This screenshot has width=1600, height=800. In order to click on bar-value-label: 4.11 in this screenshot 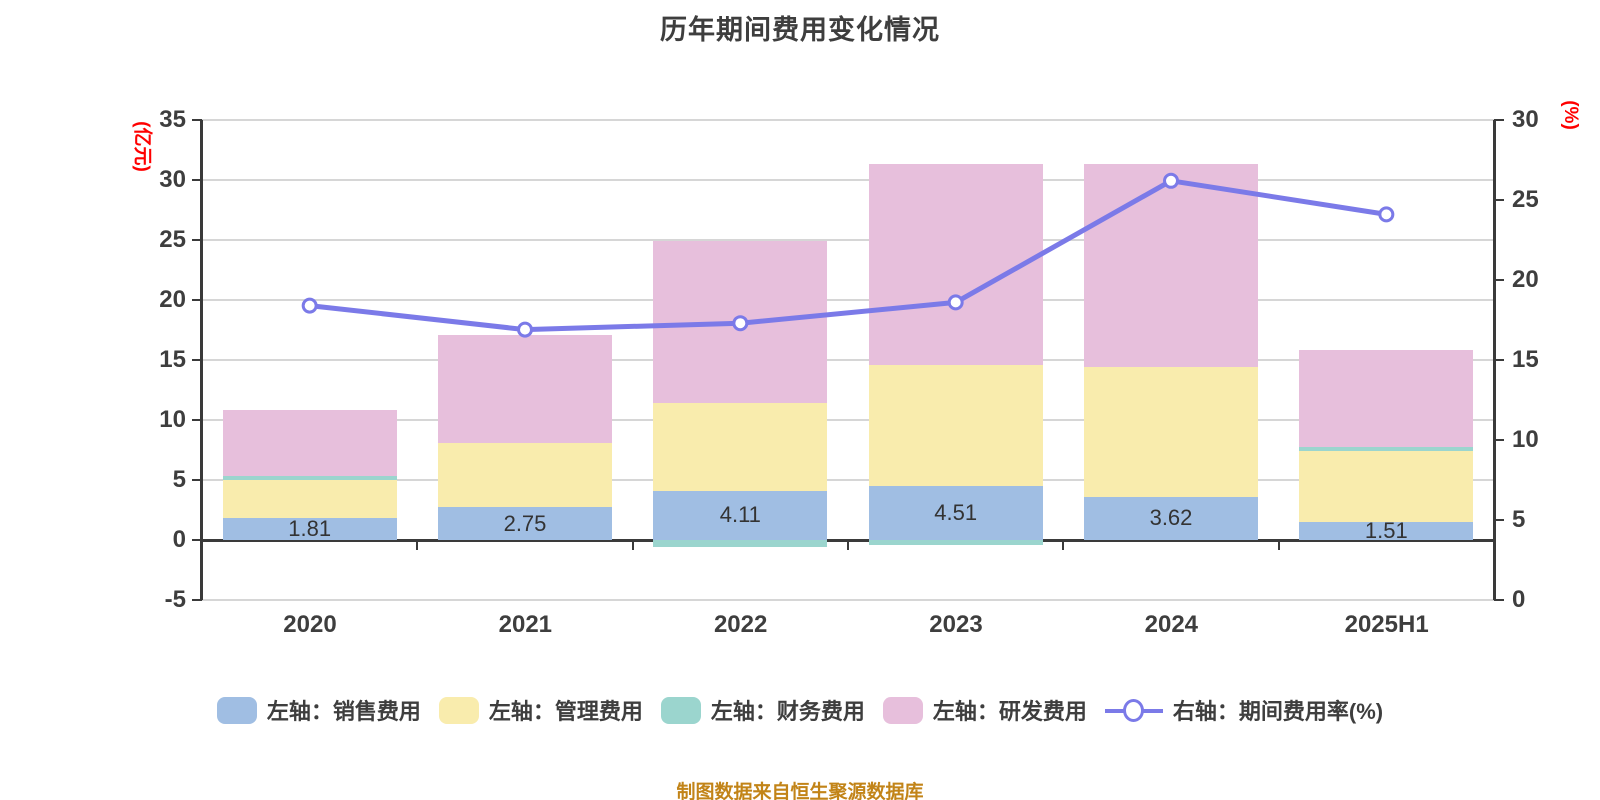, I will do `click(740, 515)`.